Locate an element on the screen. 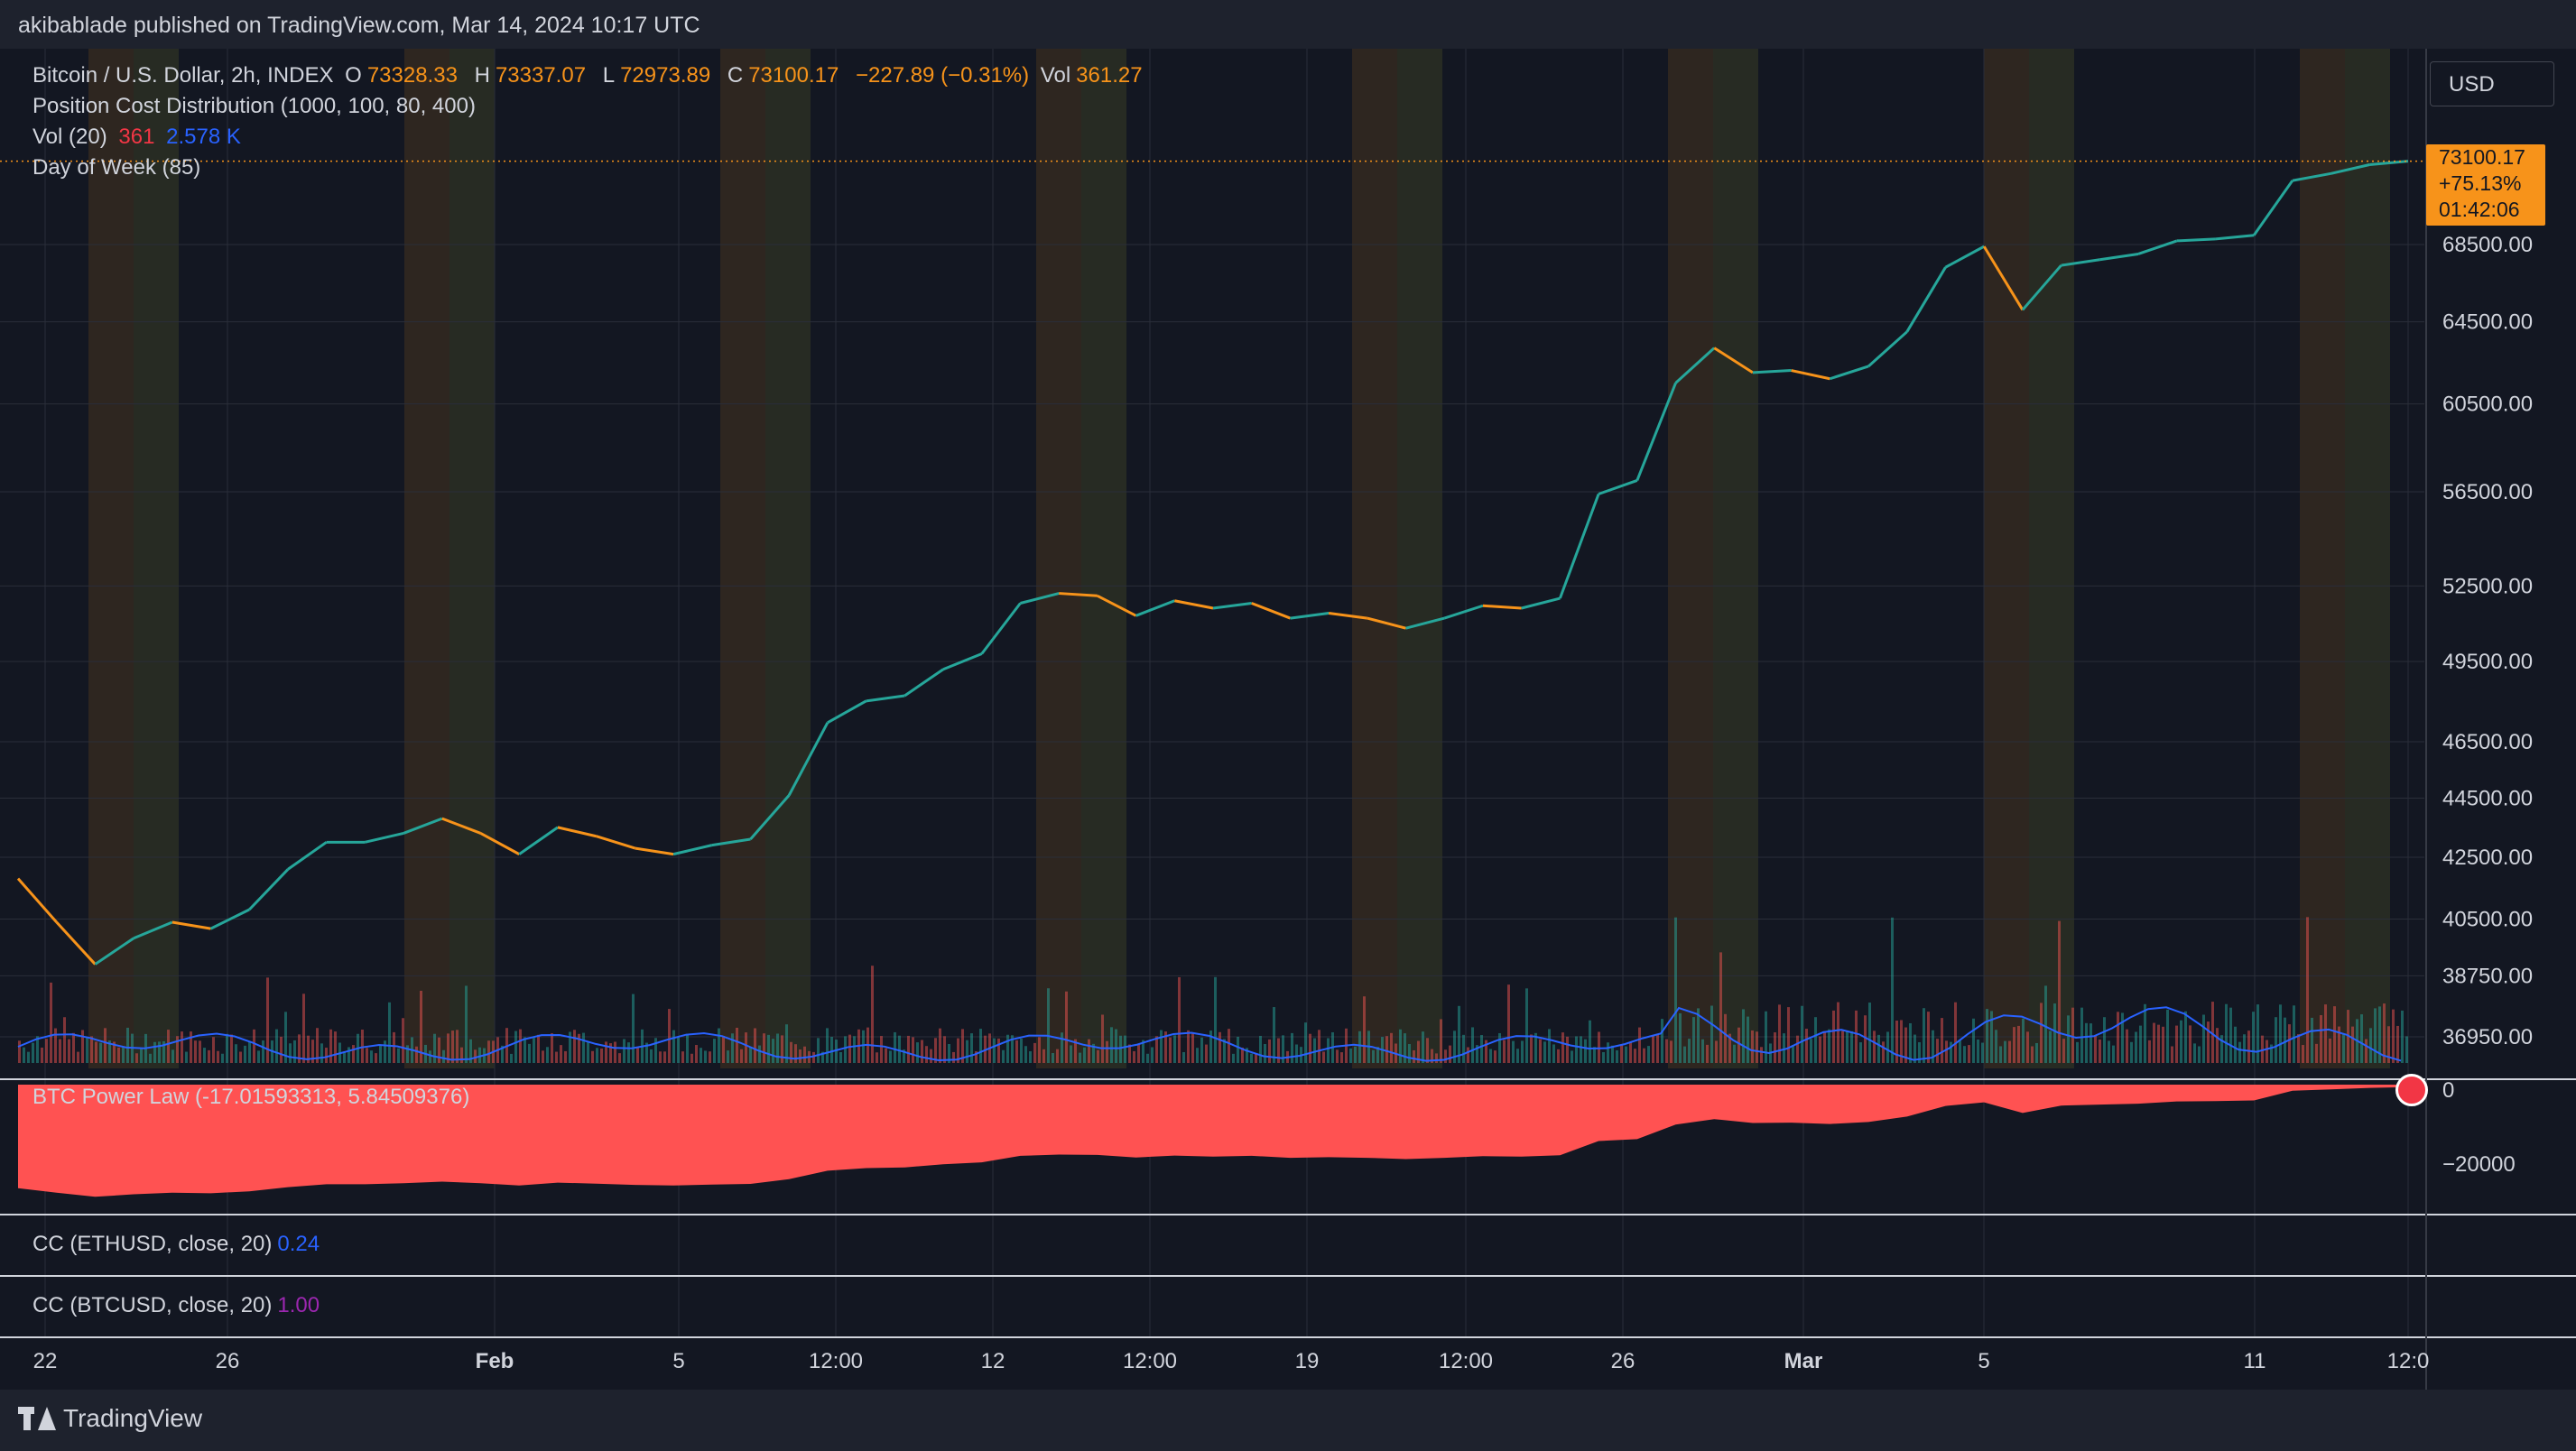  us-flag-icon is located at coordinates (2412, 1090).